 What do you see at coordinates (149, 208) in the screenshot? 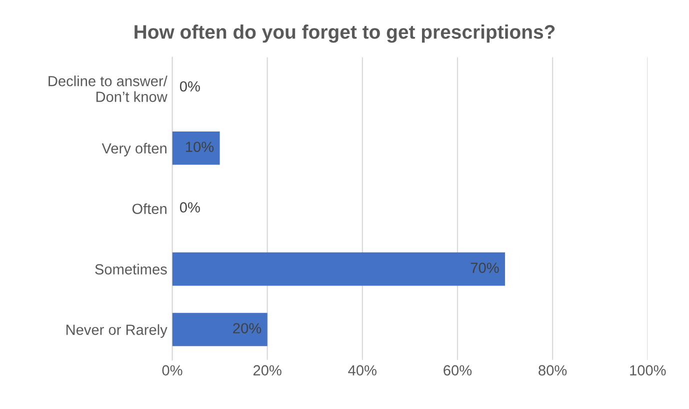
I see `y-tick-label: Often` at bounding box center [149, 208].